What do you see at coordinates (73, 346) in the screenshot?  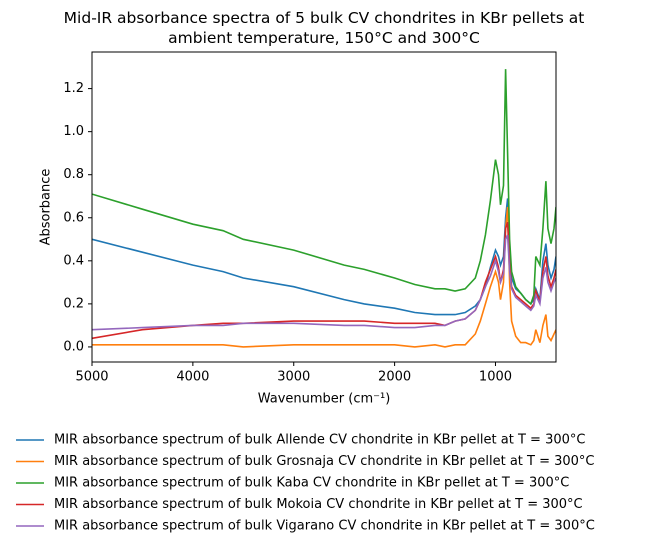 I see `y-tick-label: 0.0` at bounding box center [73, 346].